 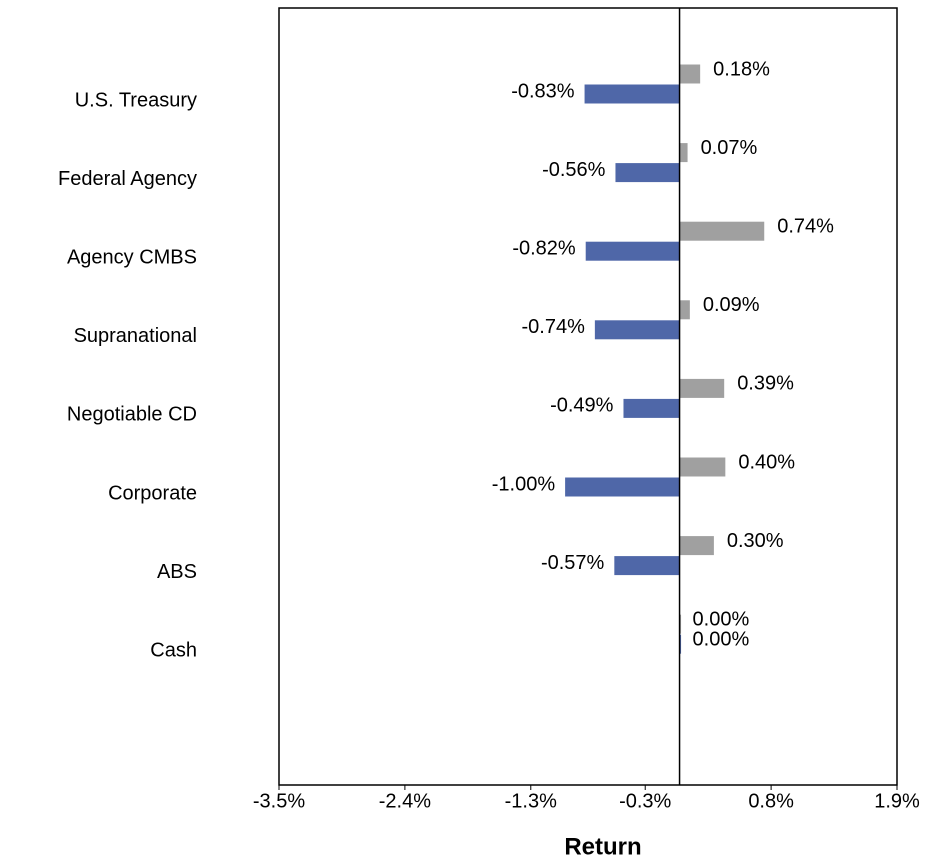 What do you see at coordinates (524, 484) in the screenshot?
I see `value-label: -1.00%` at bounding box center [524, 484].